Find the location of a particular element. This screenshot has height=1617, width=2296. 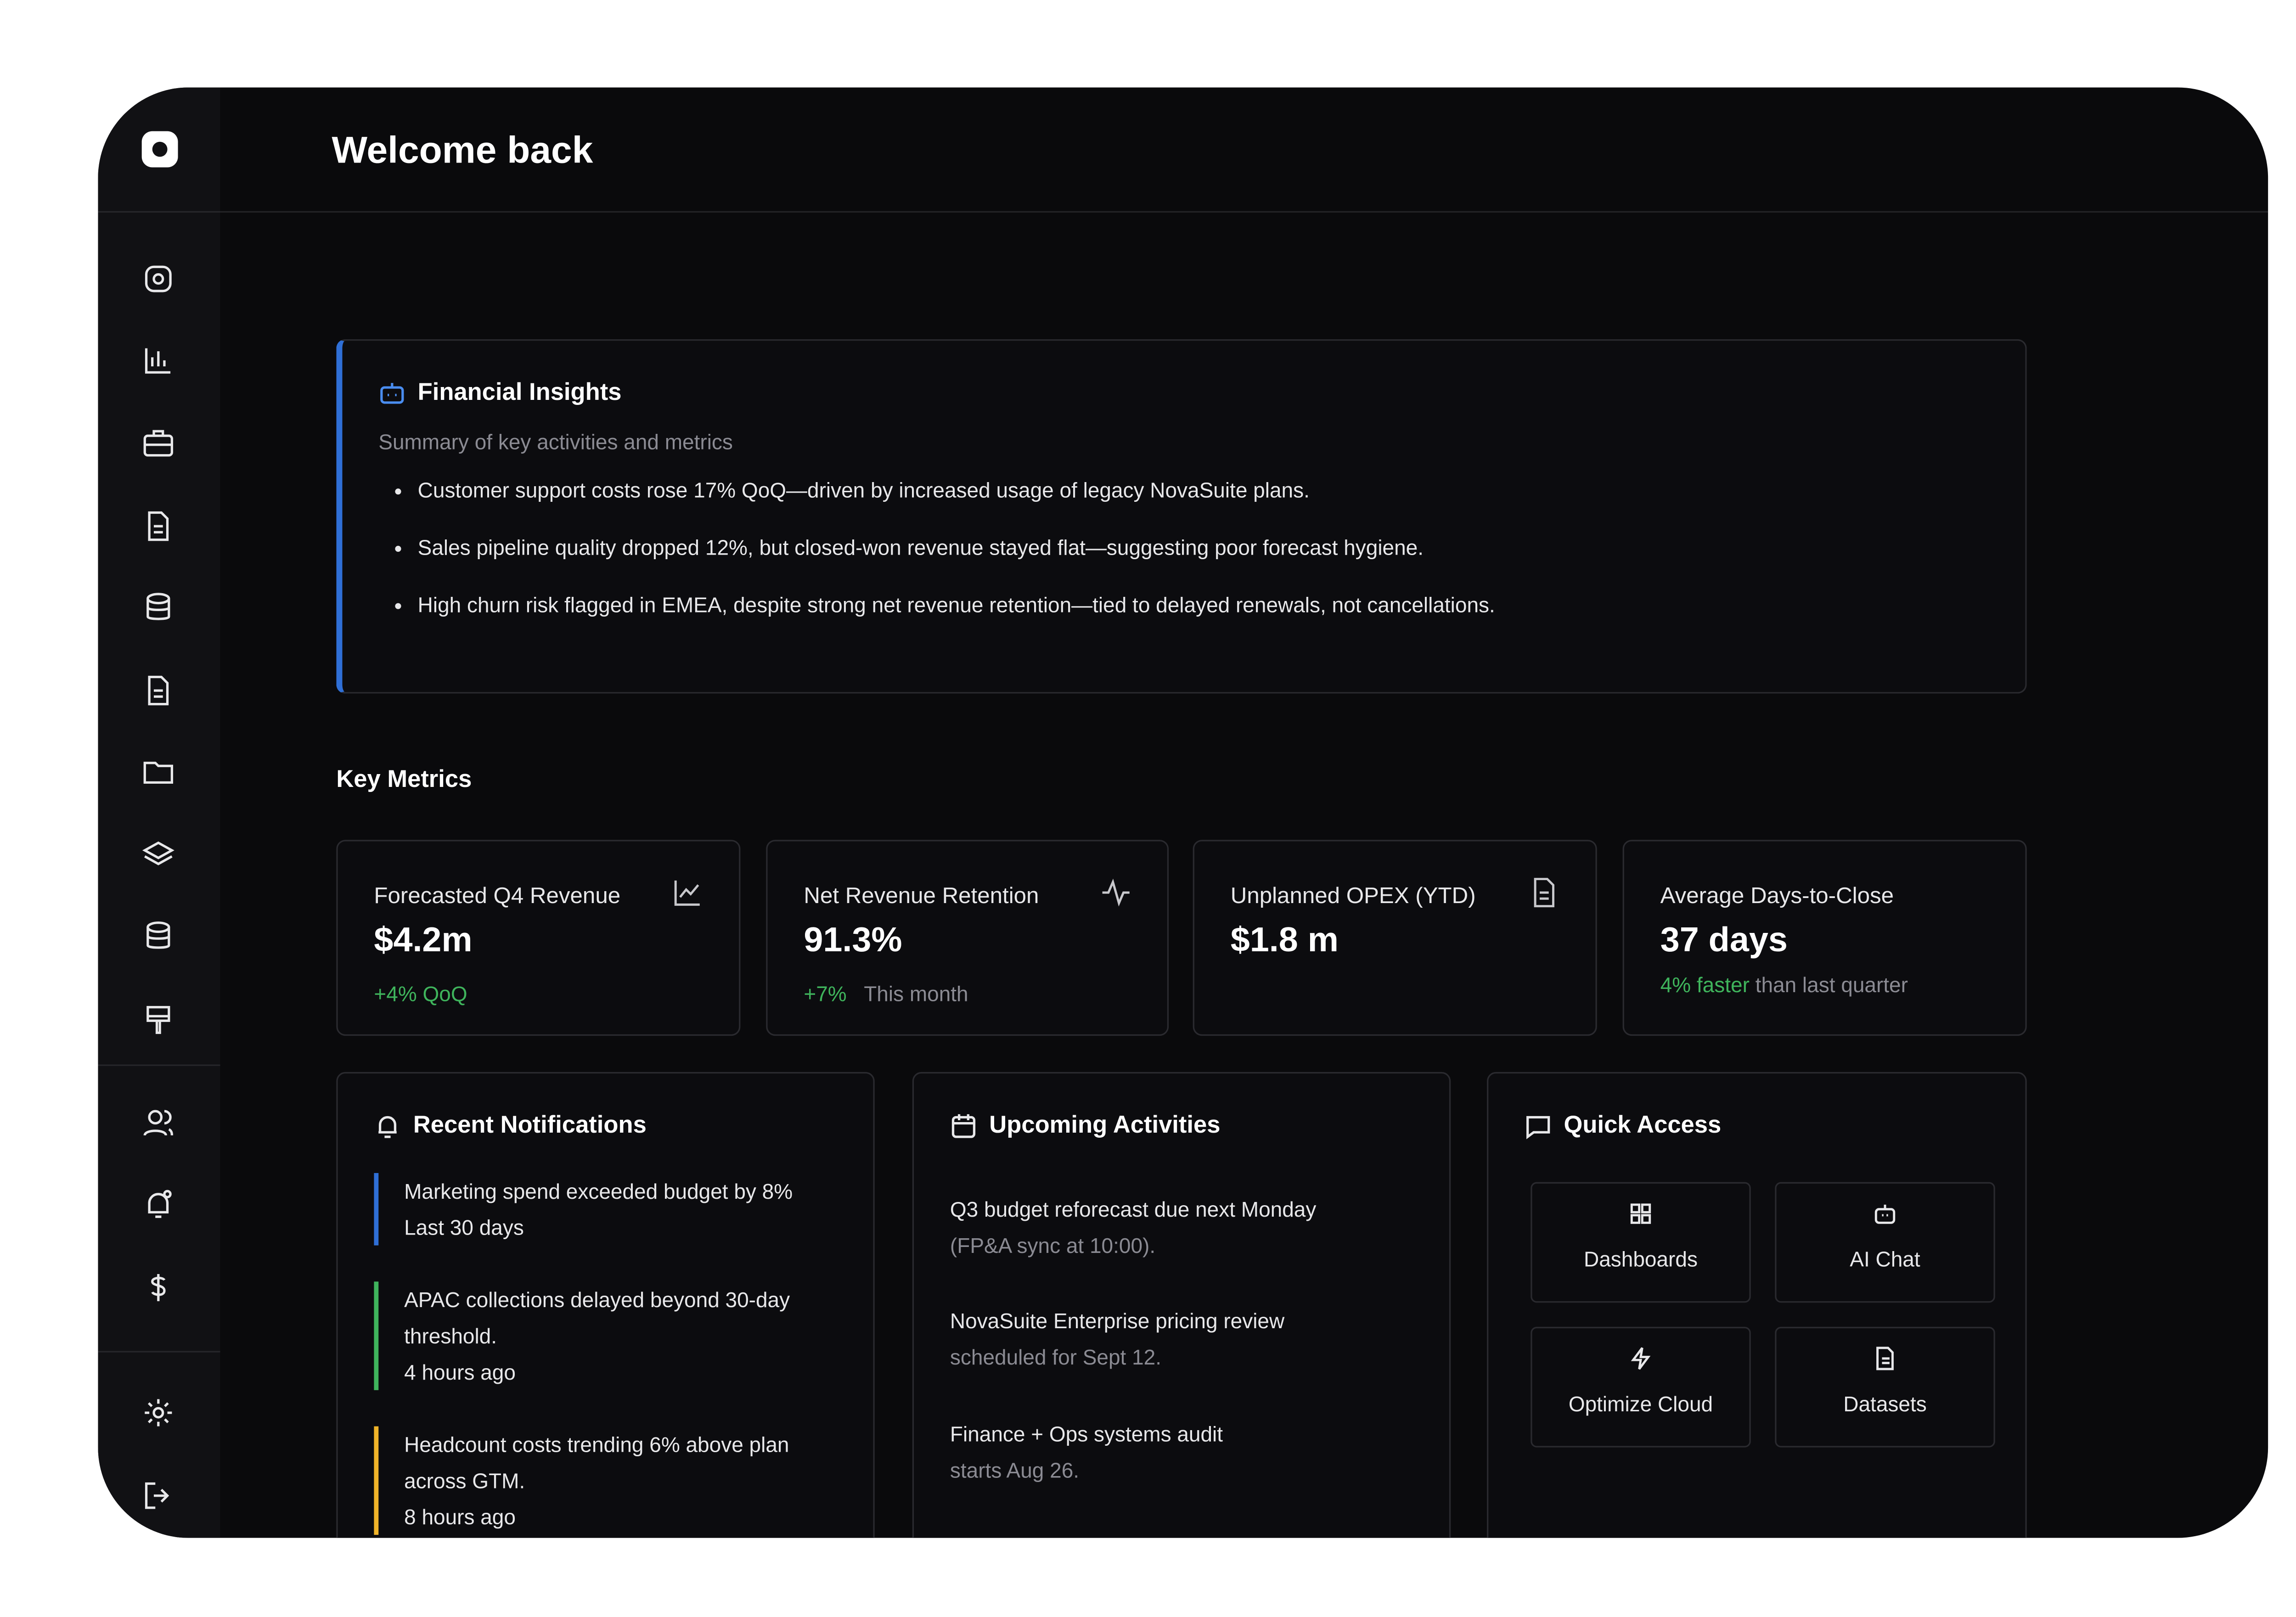

calendar-icon is located at coordinates (963, 1126).